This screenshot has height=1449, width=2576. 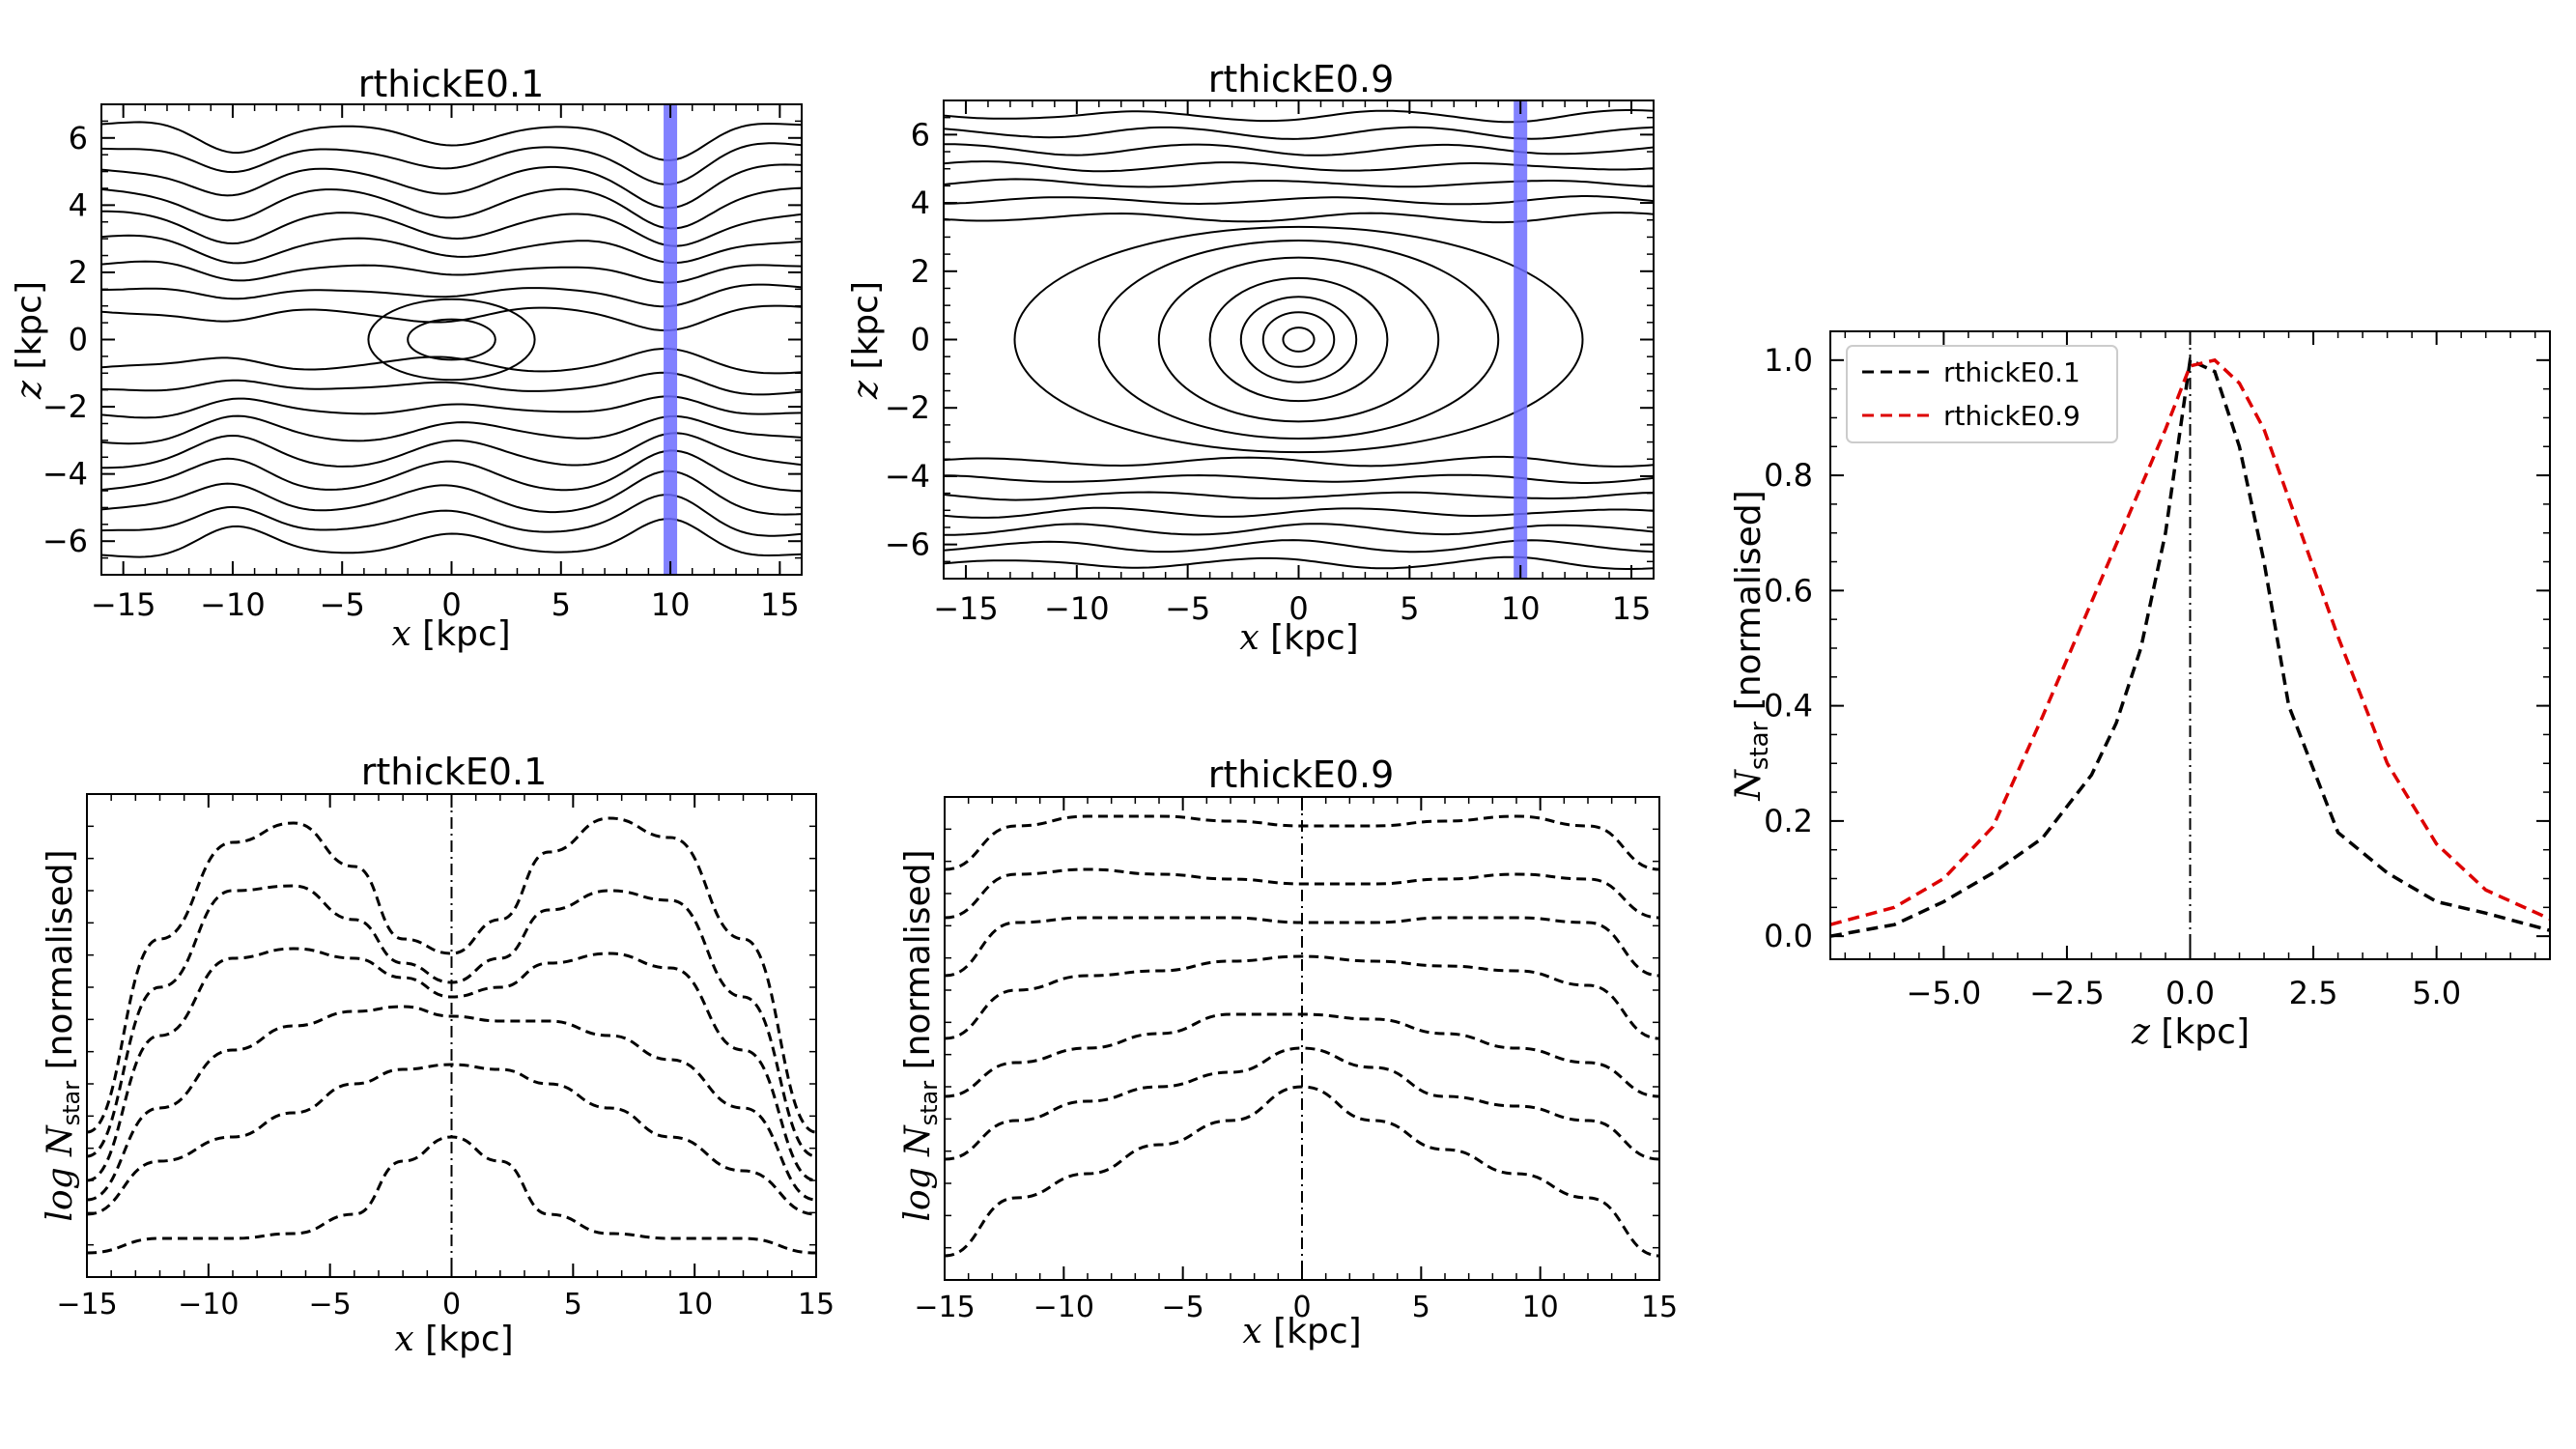 What do you see at coordinates (1302, 1171) in the screenshot?
I see `p4-profile-c7` at bounding box center [1302, 1171].